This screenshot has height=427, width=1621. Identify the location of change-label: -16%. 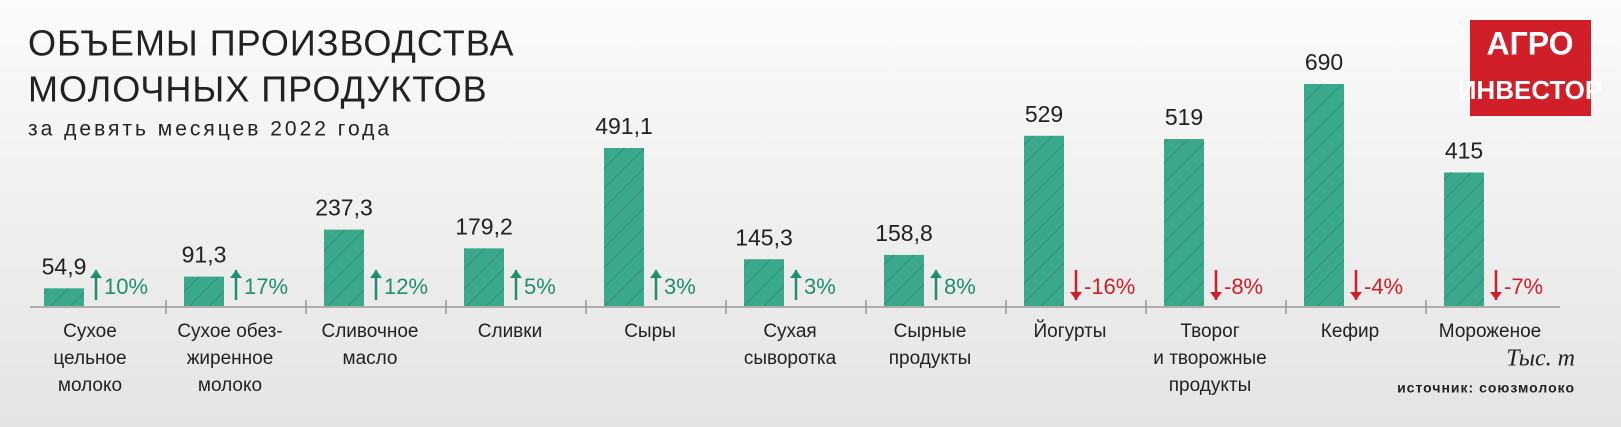
(1109, 286).